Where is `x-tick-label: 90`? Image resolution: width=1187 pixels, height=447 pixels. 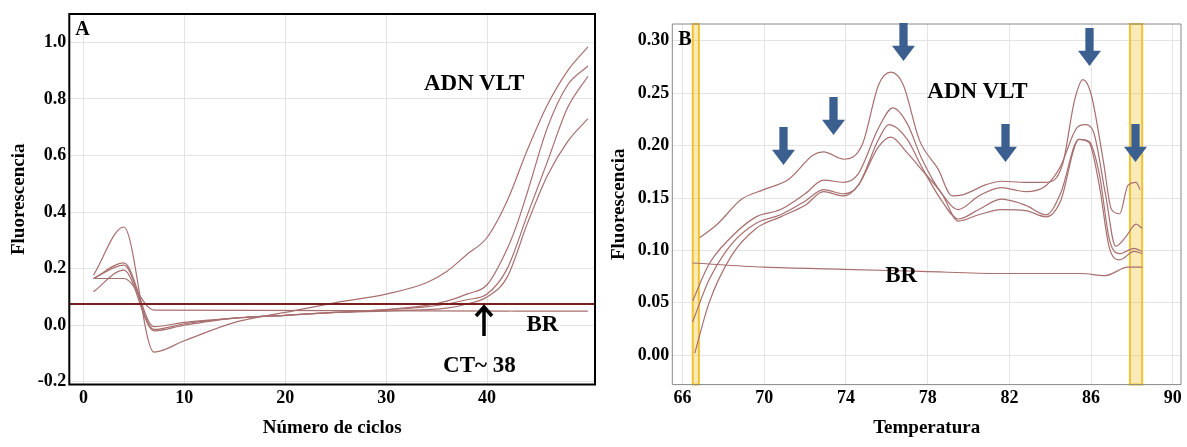 x-tick-label: 90 is located at coordinates (1172, 397).